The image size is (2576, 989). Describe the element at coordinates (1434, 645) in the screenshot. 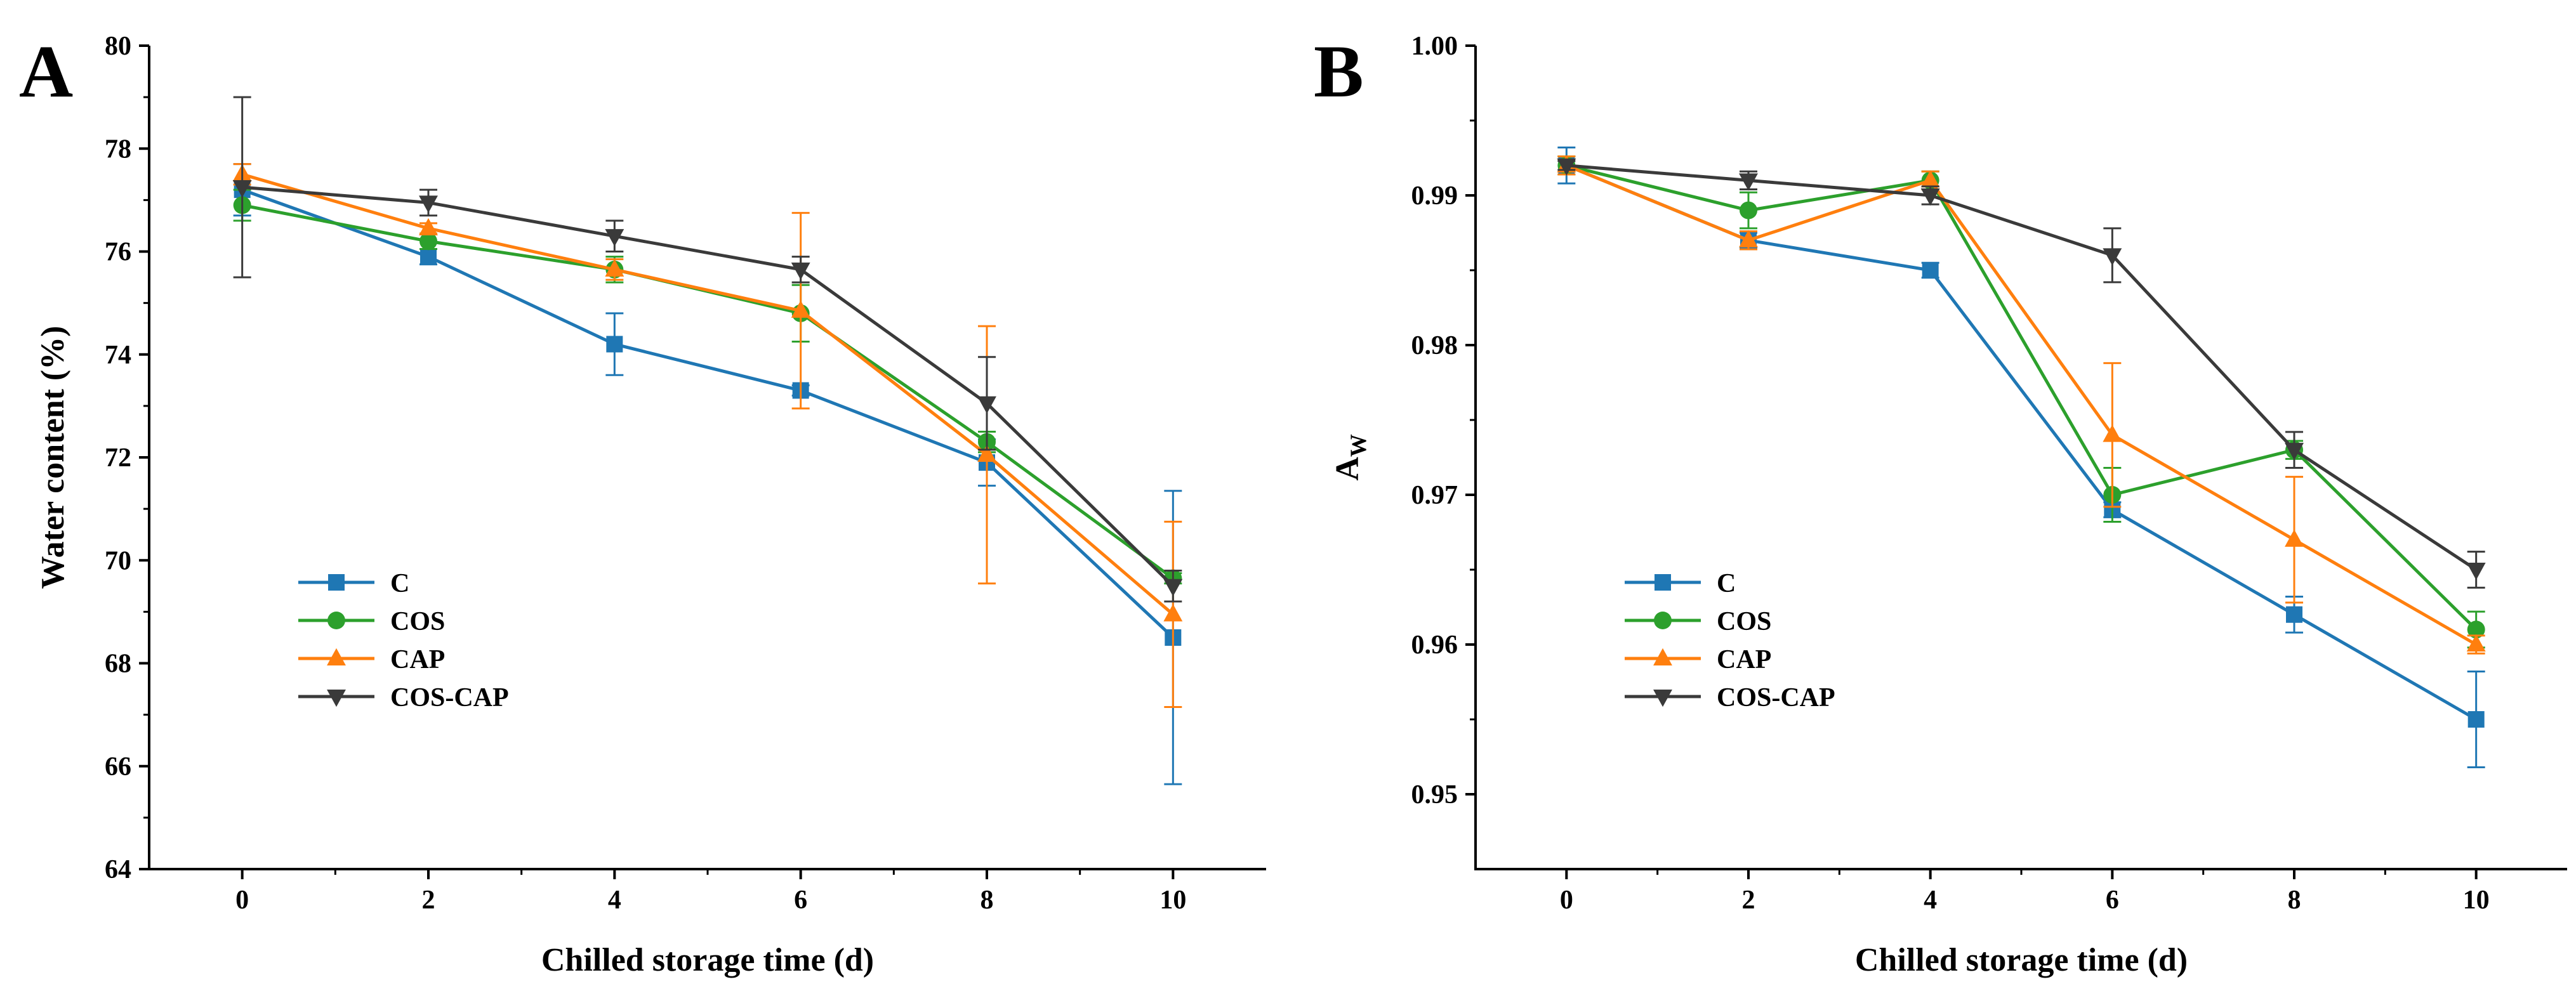

I see `y-tick-label: 0.96` at that location.